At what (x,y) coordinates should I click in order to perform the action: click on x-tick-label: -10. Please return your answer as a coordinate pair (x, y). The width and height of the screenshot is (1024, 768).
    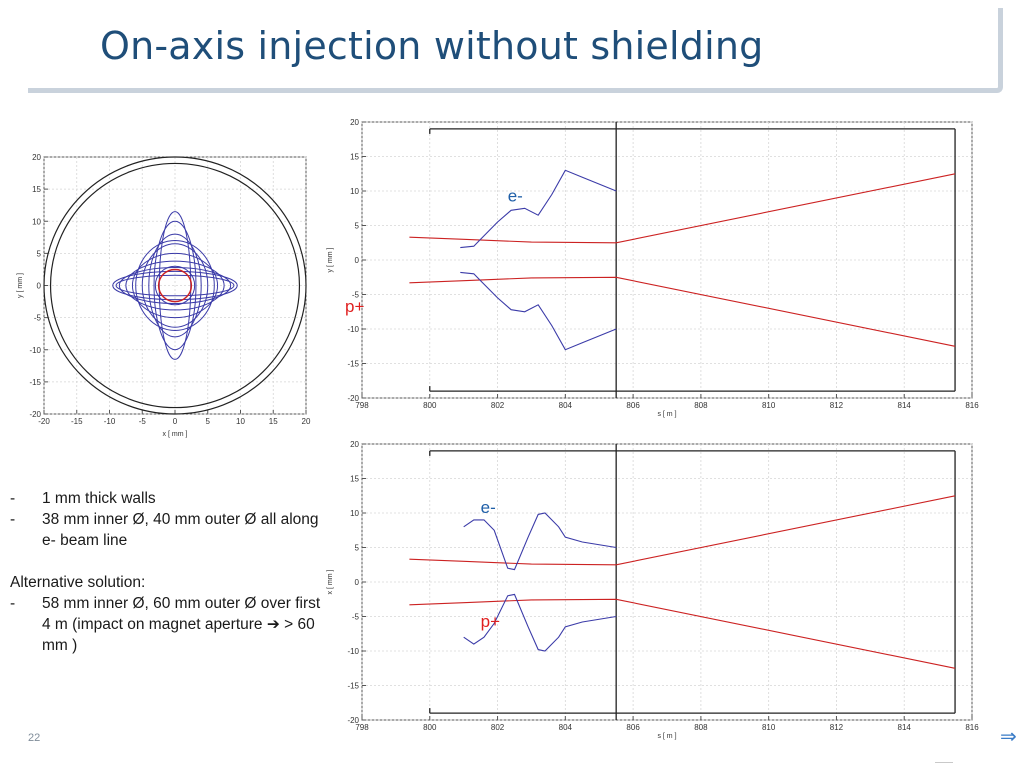
    Looking at the image, I should click on (110, 421).